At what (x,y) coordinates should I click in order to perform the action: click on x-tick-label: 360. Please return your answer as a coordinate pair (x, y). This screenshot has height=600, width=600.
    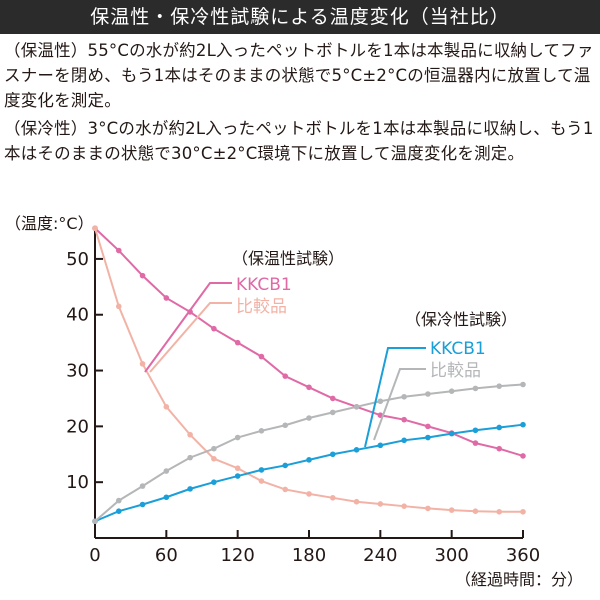
    Looking at the image, I should click on (523, 555).